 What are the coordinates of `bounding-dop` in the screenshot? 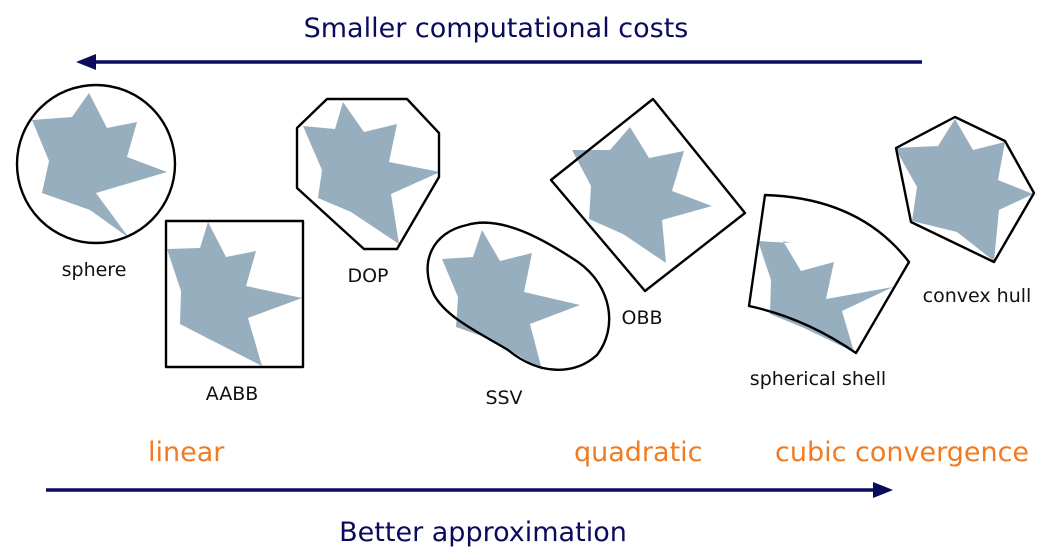 It's located at (368, 174).